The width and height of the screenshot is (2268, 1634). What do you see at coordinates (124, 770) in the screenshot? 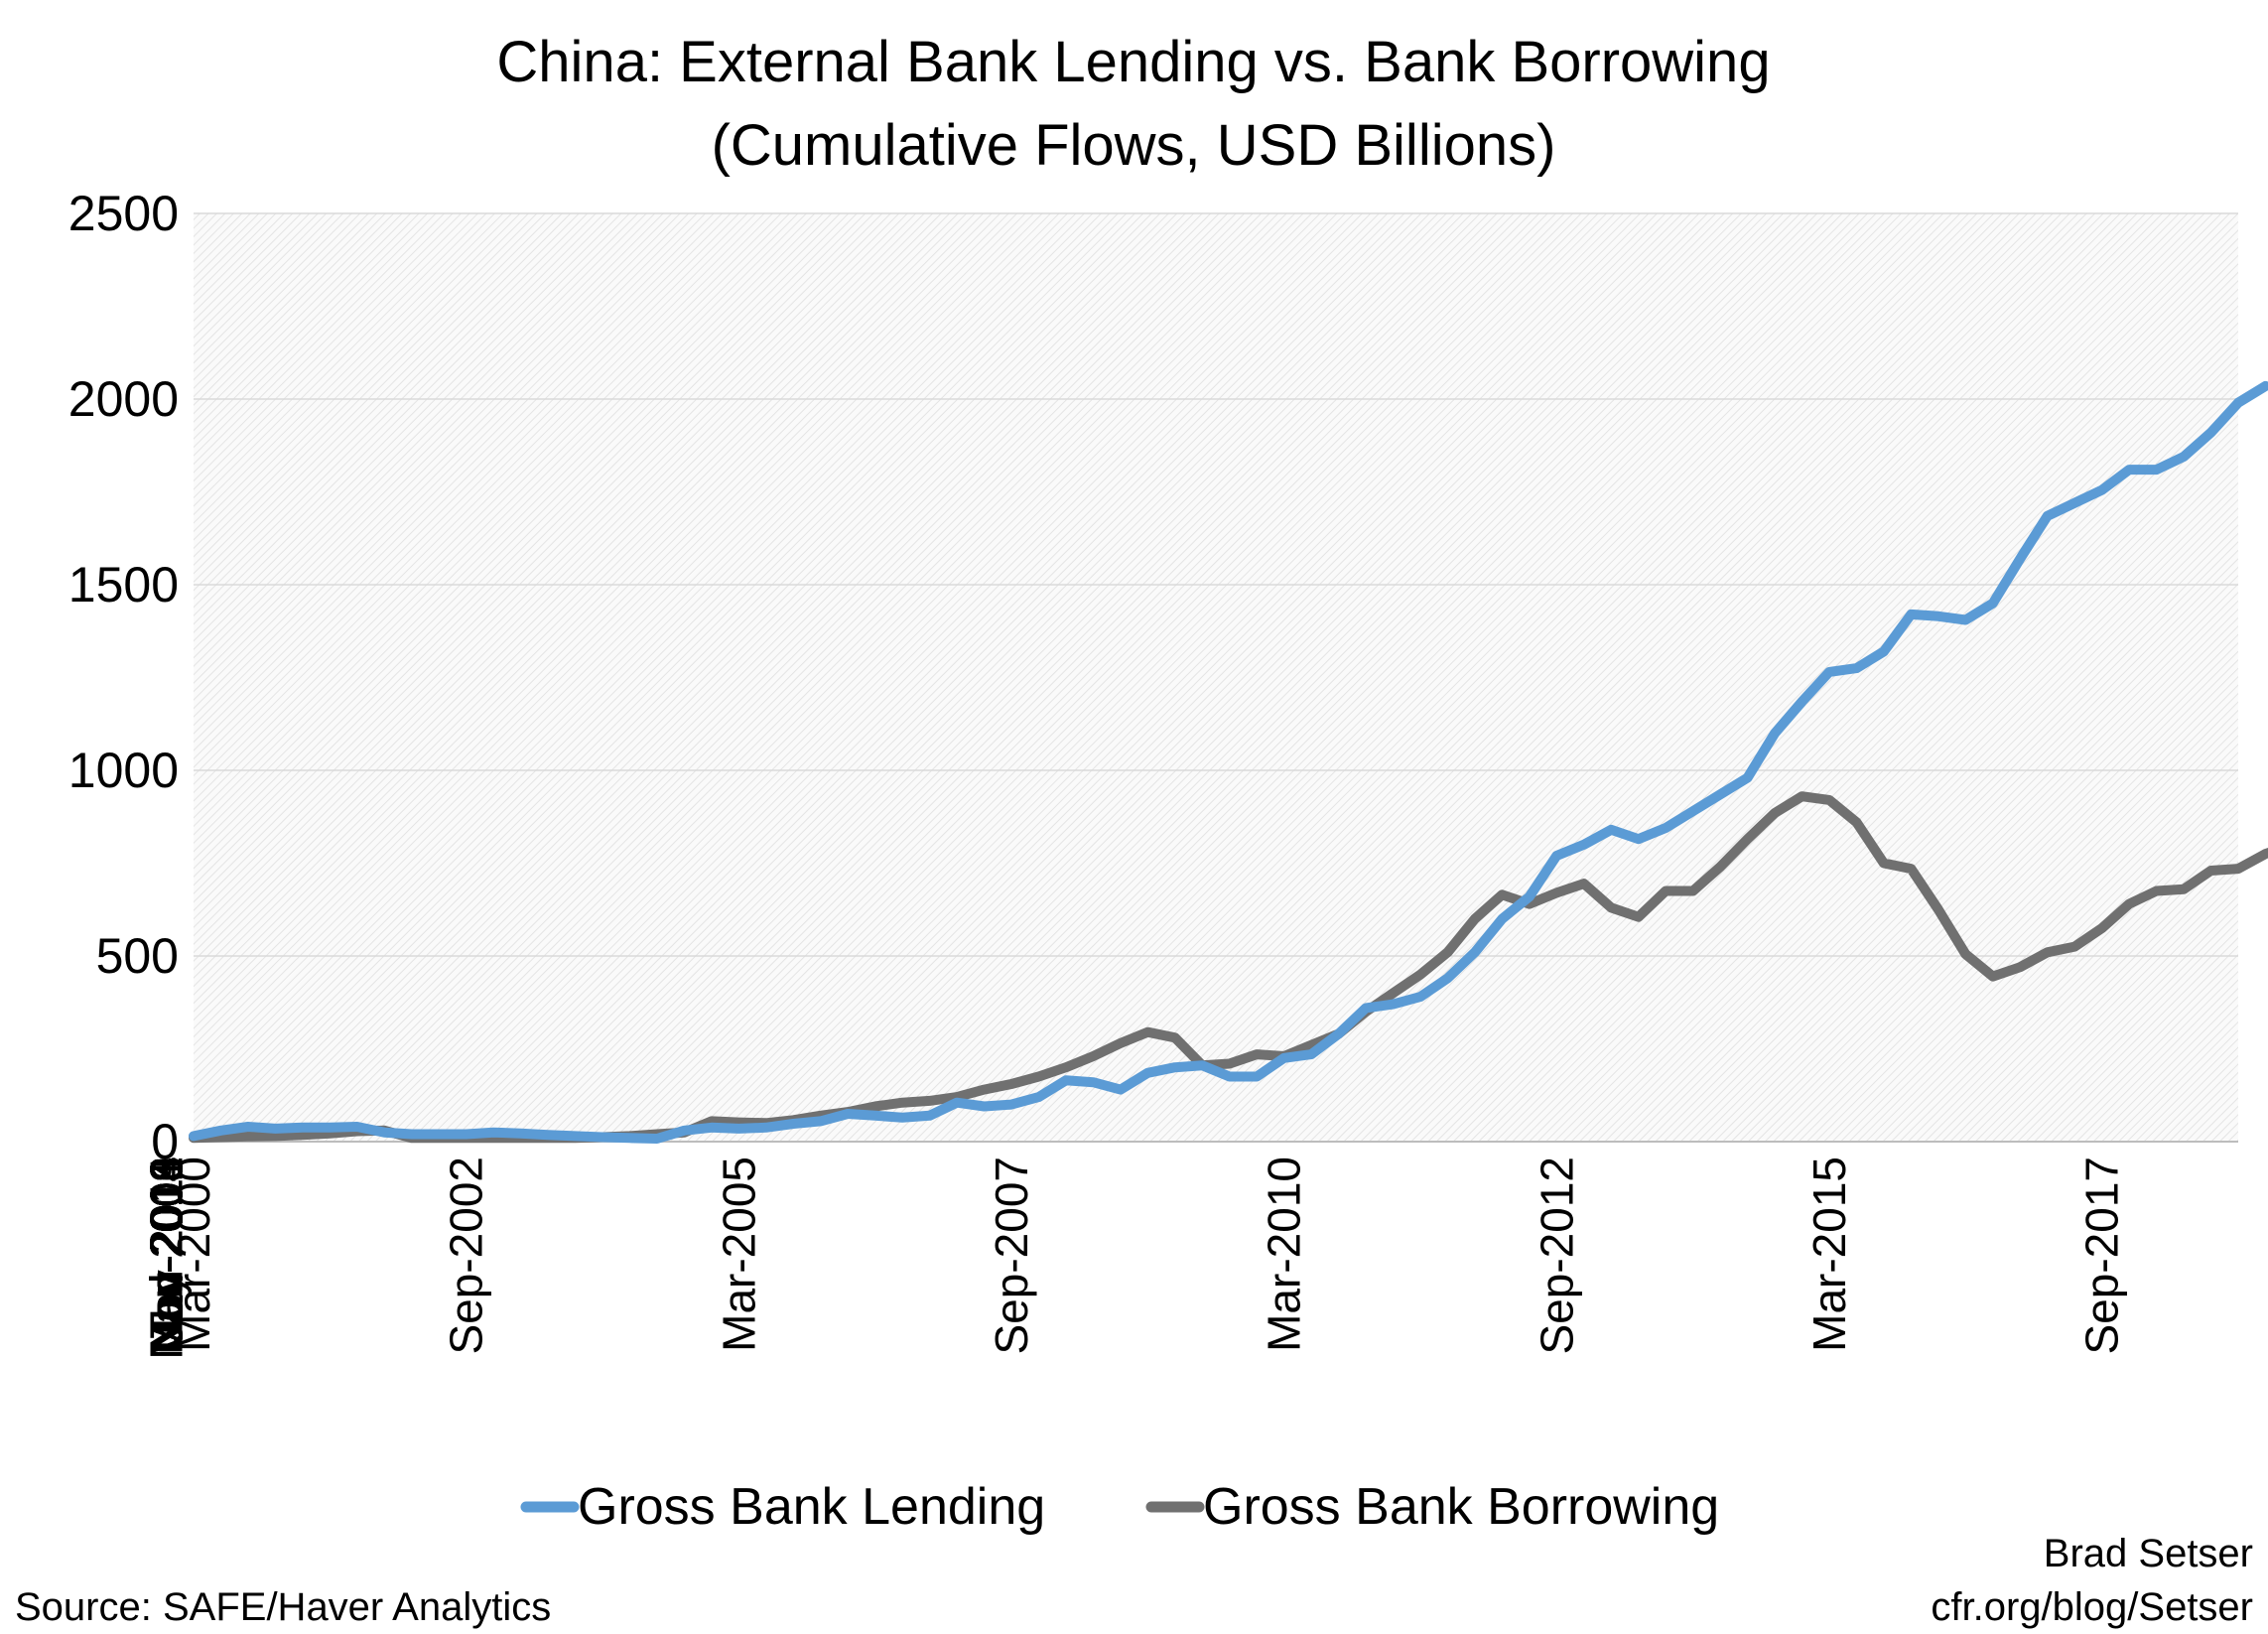
I see `y-tick-label: 1000` at bounding box center [124, 770].